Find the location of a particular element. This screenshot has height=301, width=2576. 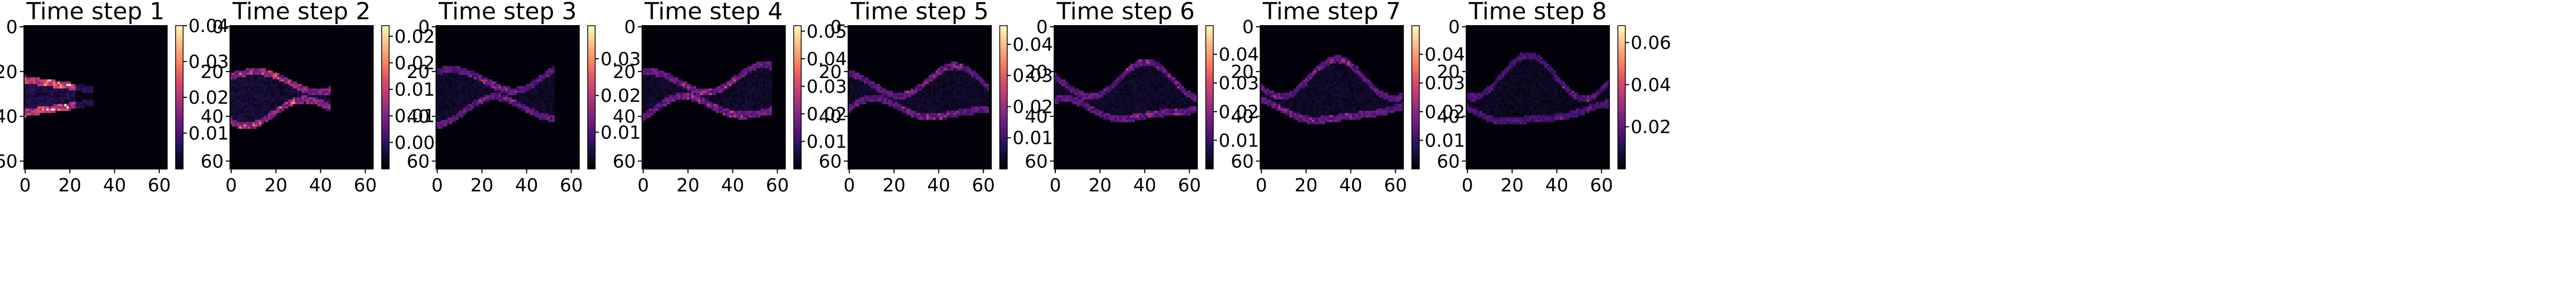

colorbar-tick-label: 0.02 is located at coordinates (827, 114).